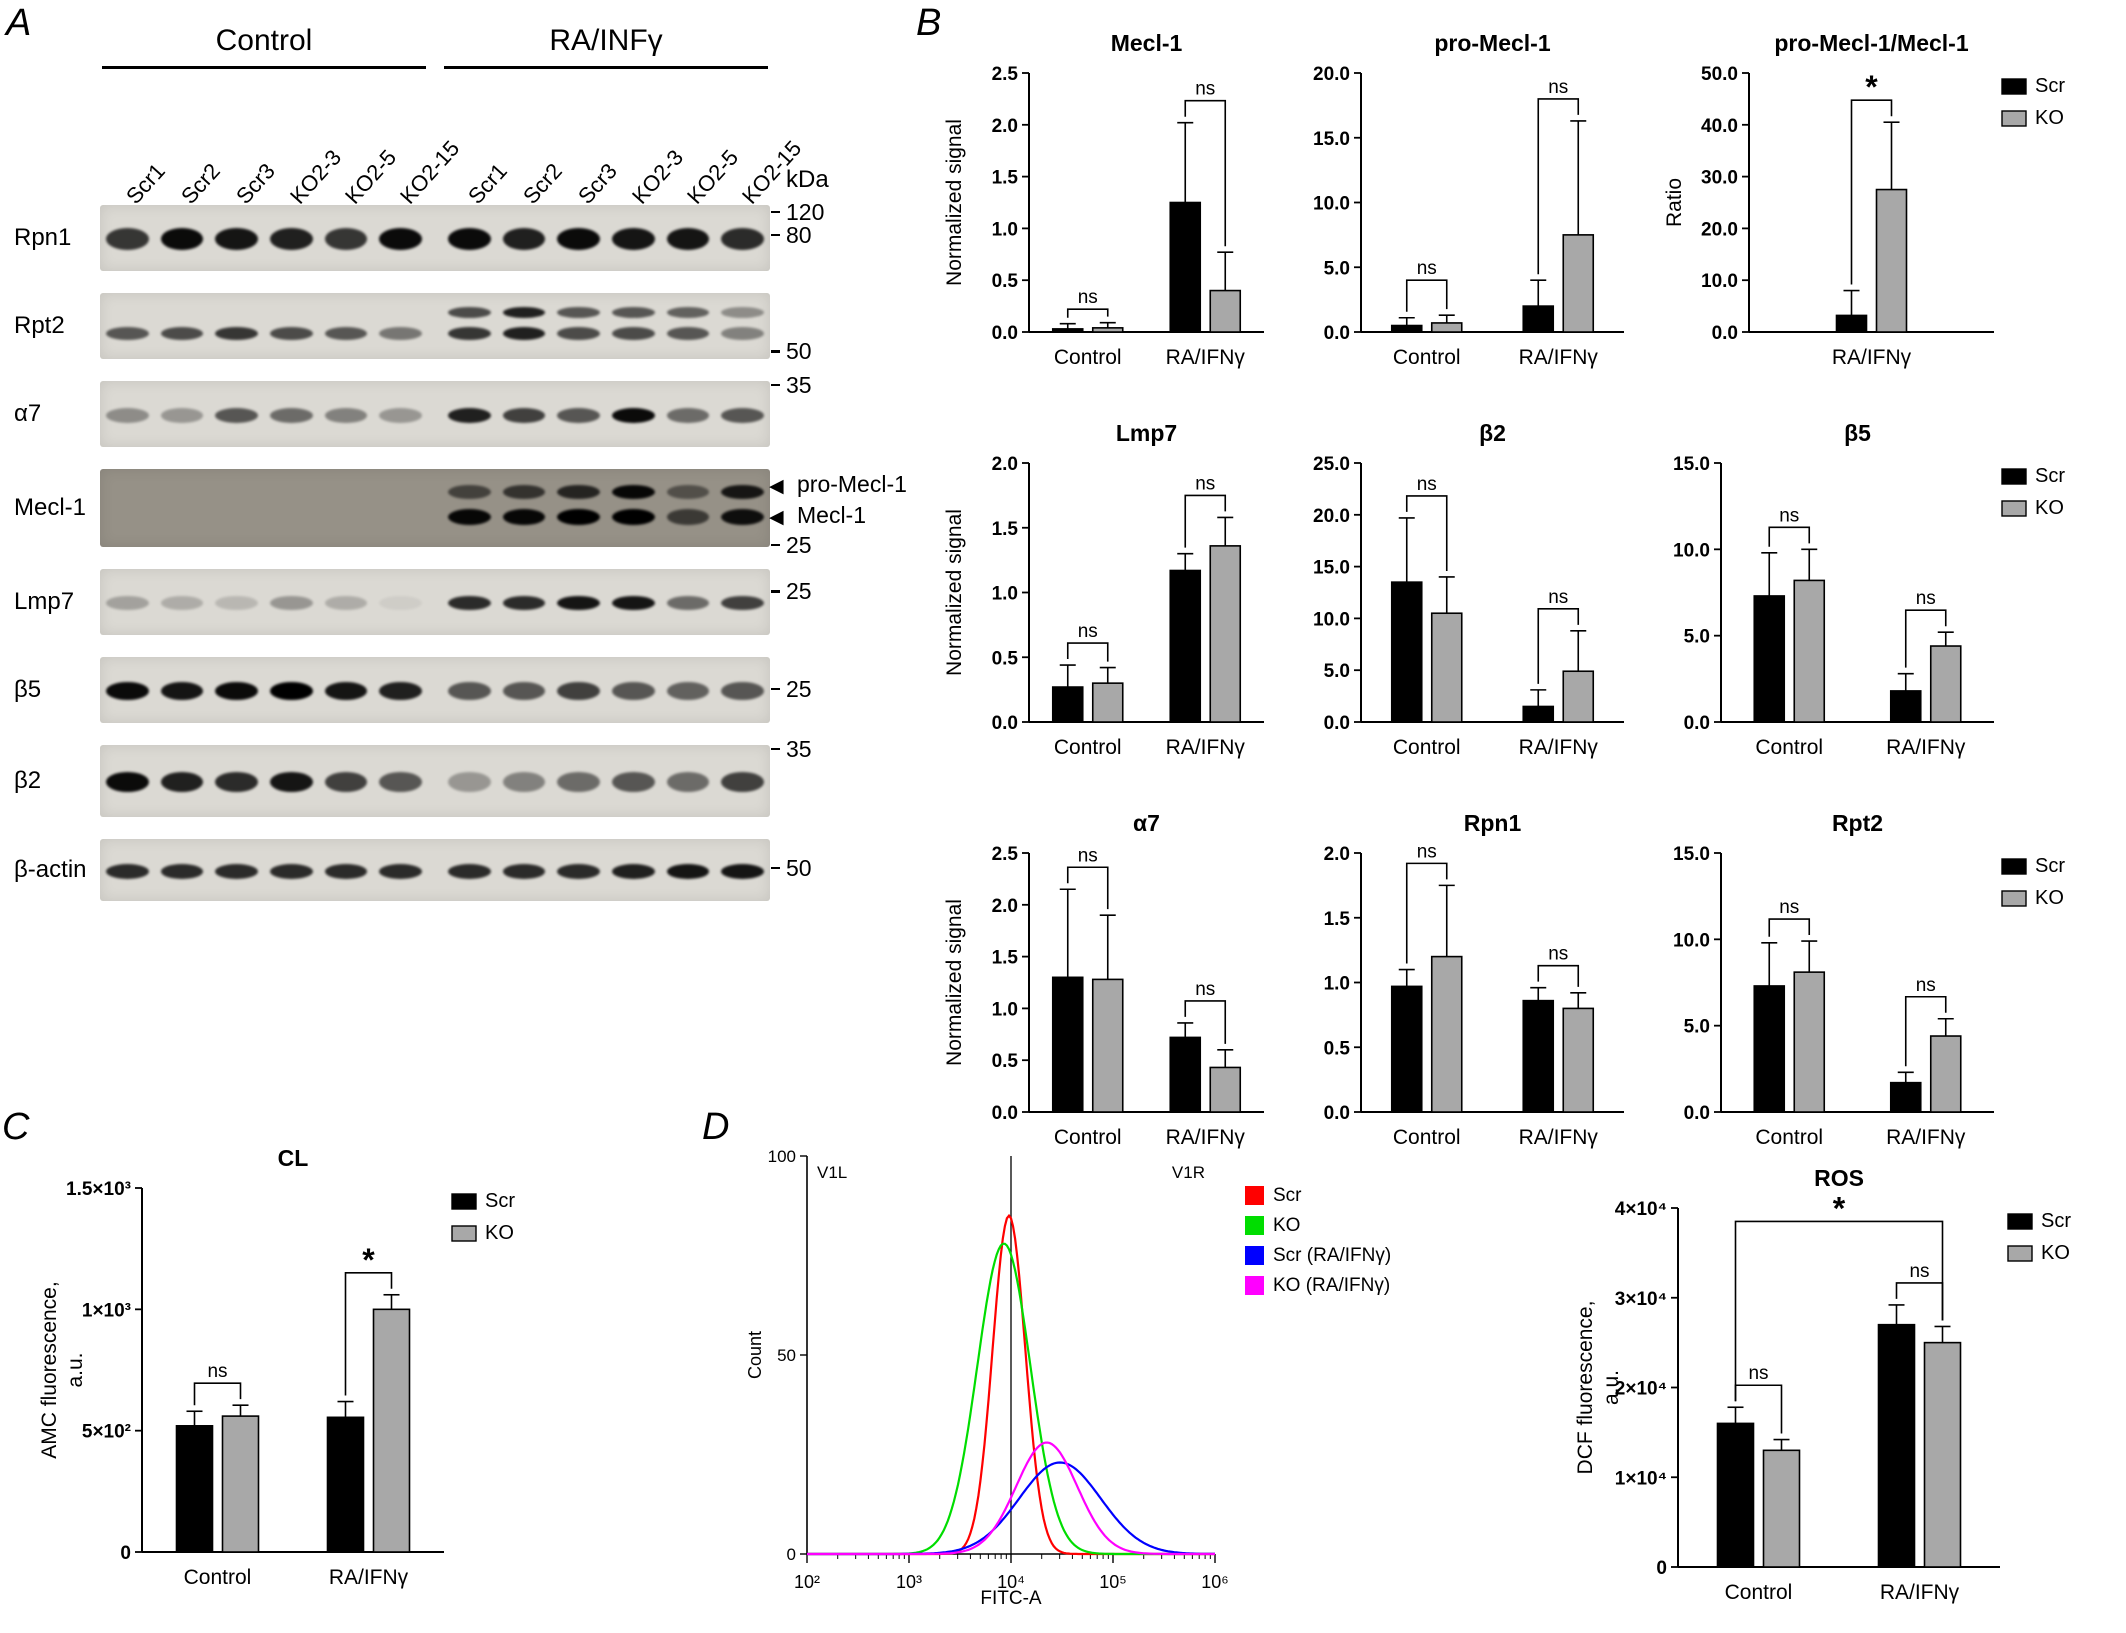  I want to click on kda-marker-label: 50, so click(799, 351).